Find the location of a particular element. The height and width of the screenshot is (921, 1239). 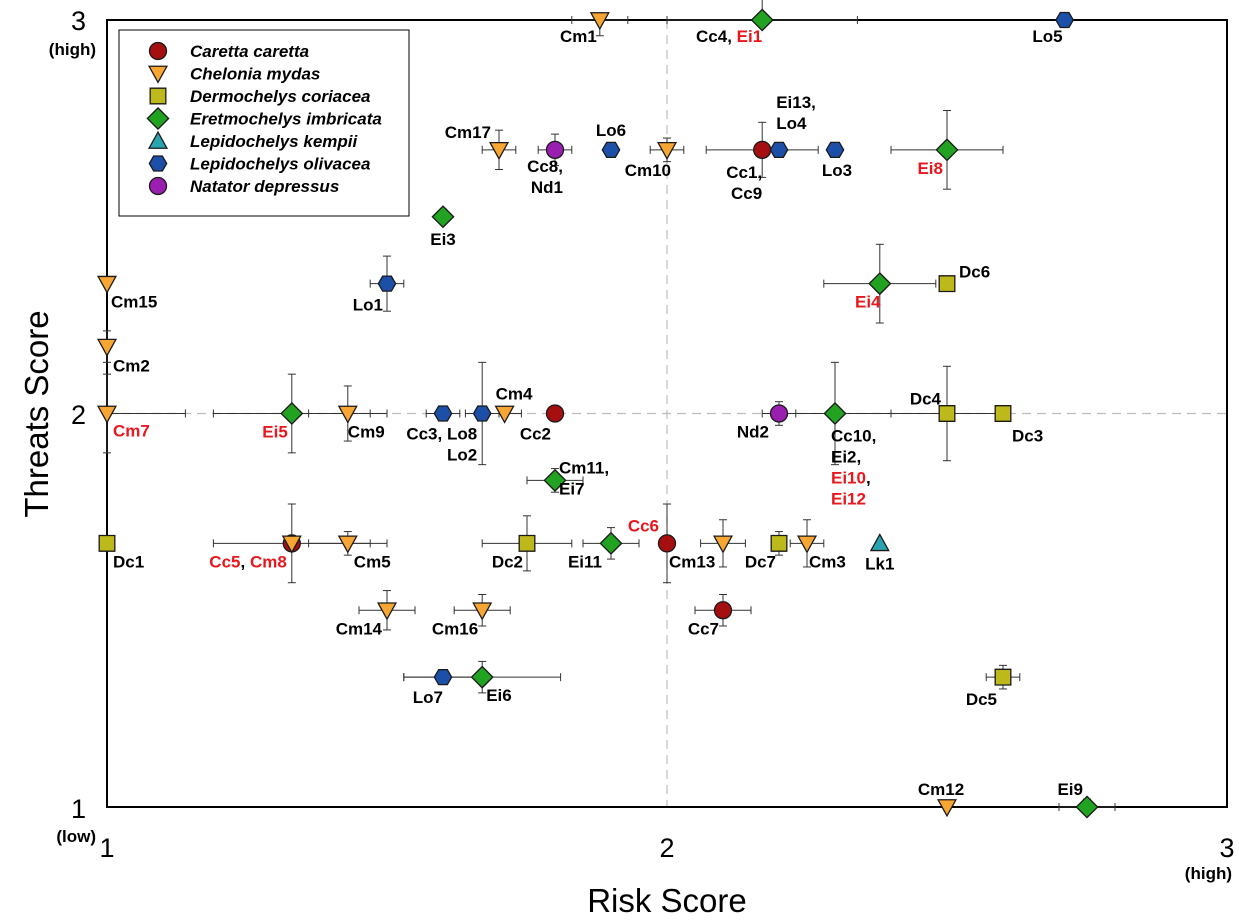

label-segment: Ei12 is located at coordinates (848, 499).